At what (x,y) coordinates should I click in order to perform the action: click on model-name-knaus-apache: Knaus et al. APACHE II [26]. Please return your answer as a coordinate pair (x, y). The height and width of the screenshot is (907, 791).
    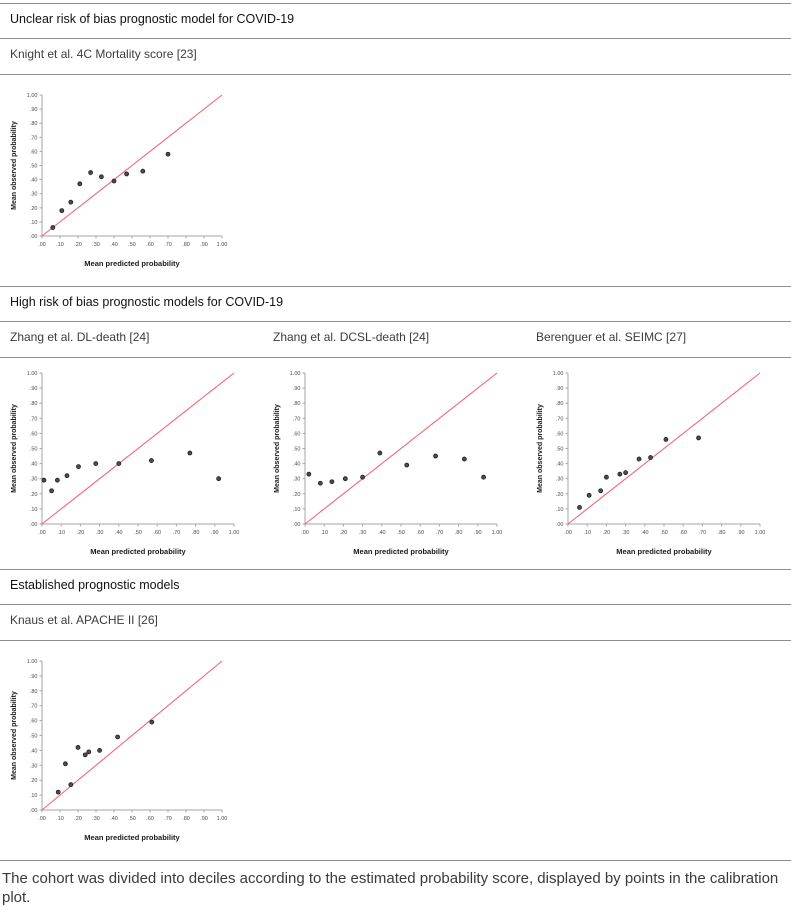
    Looking at the image, I should click on (84, 619).